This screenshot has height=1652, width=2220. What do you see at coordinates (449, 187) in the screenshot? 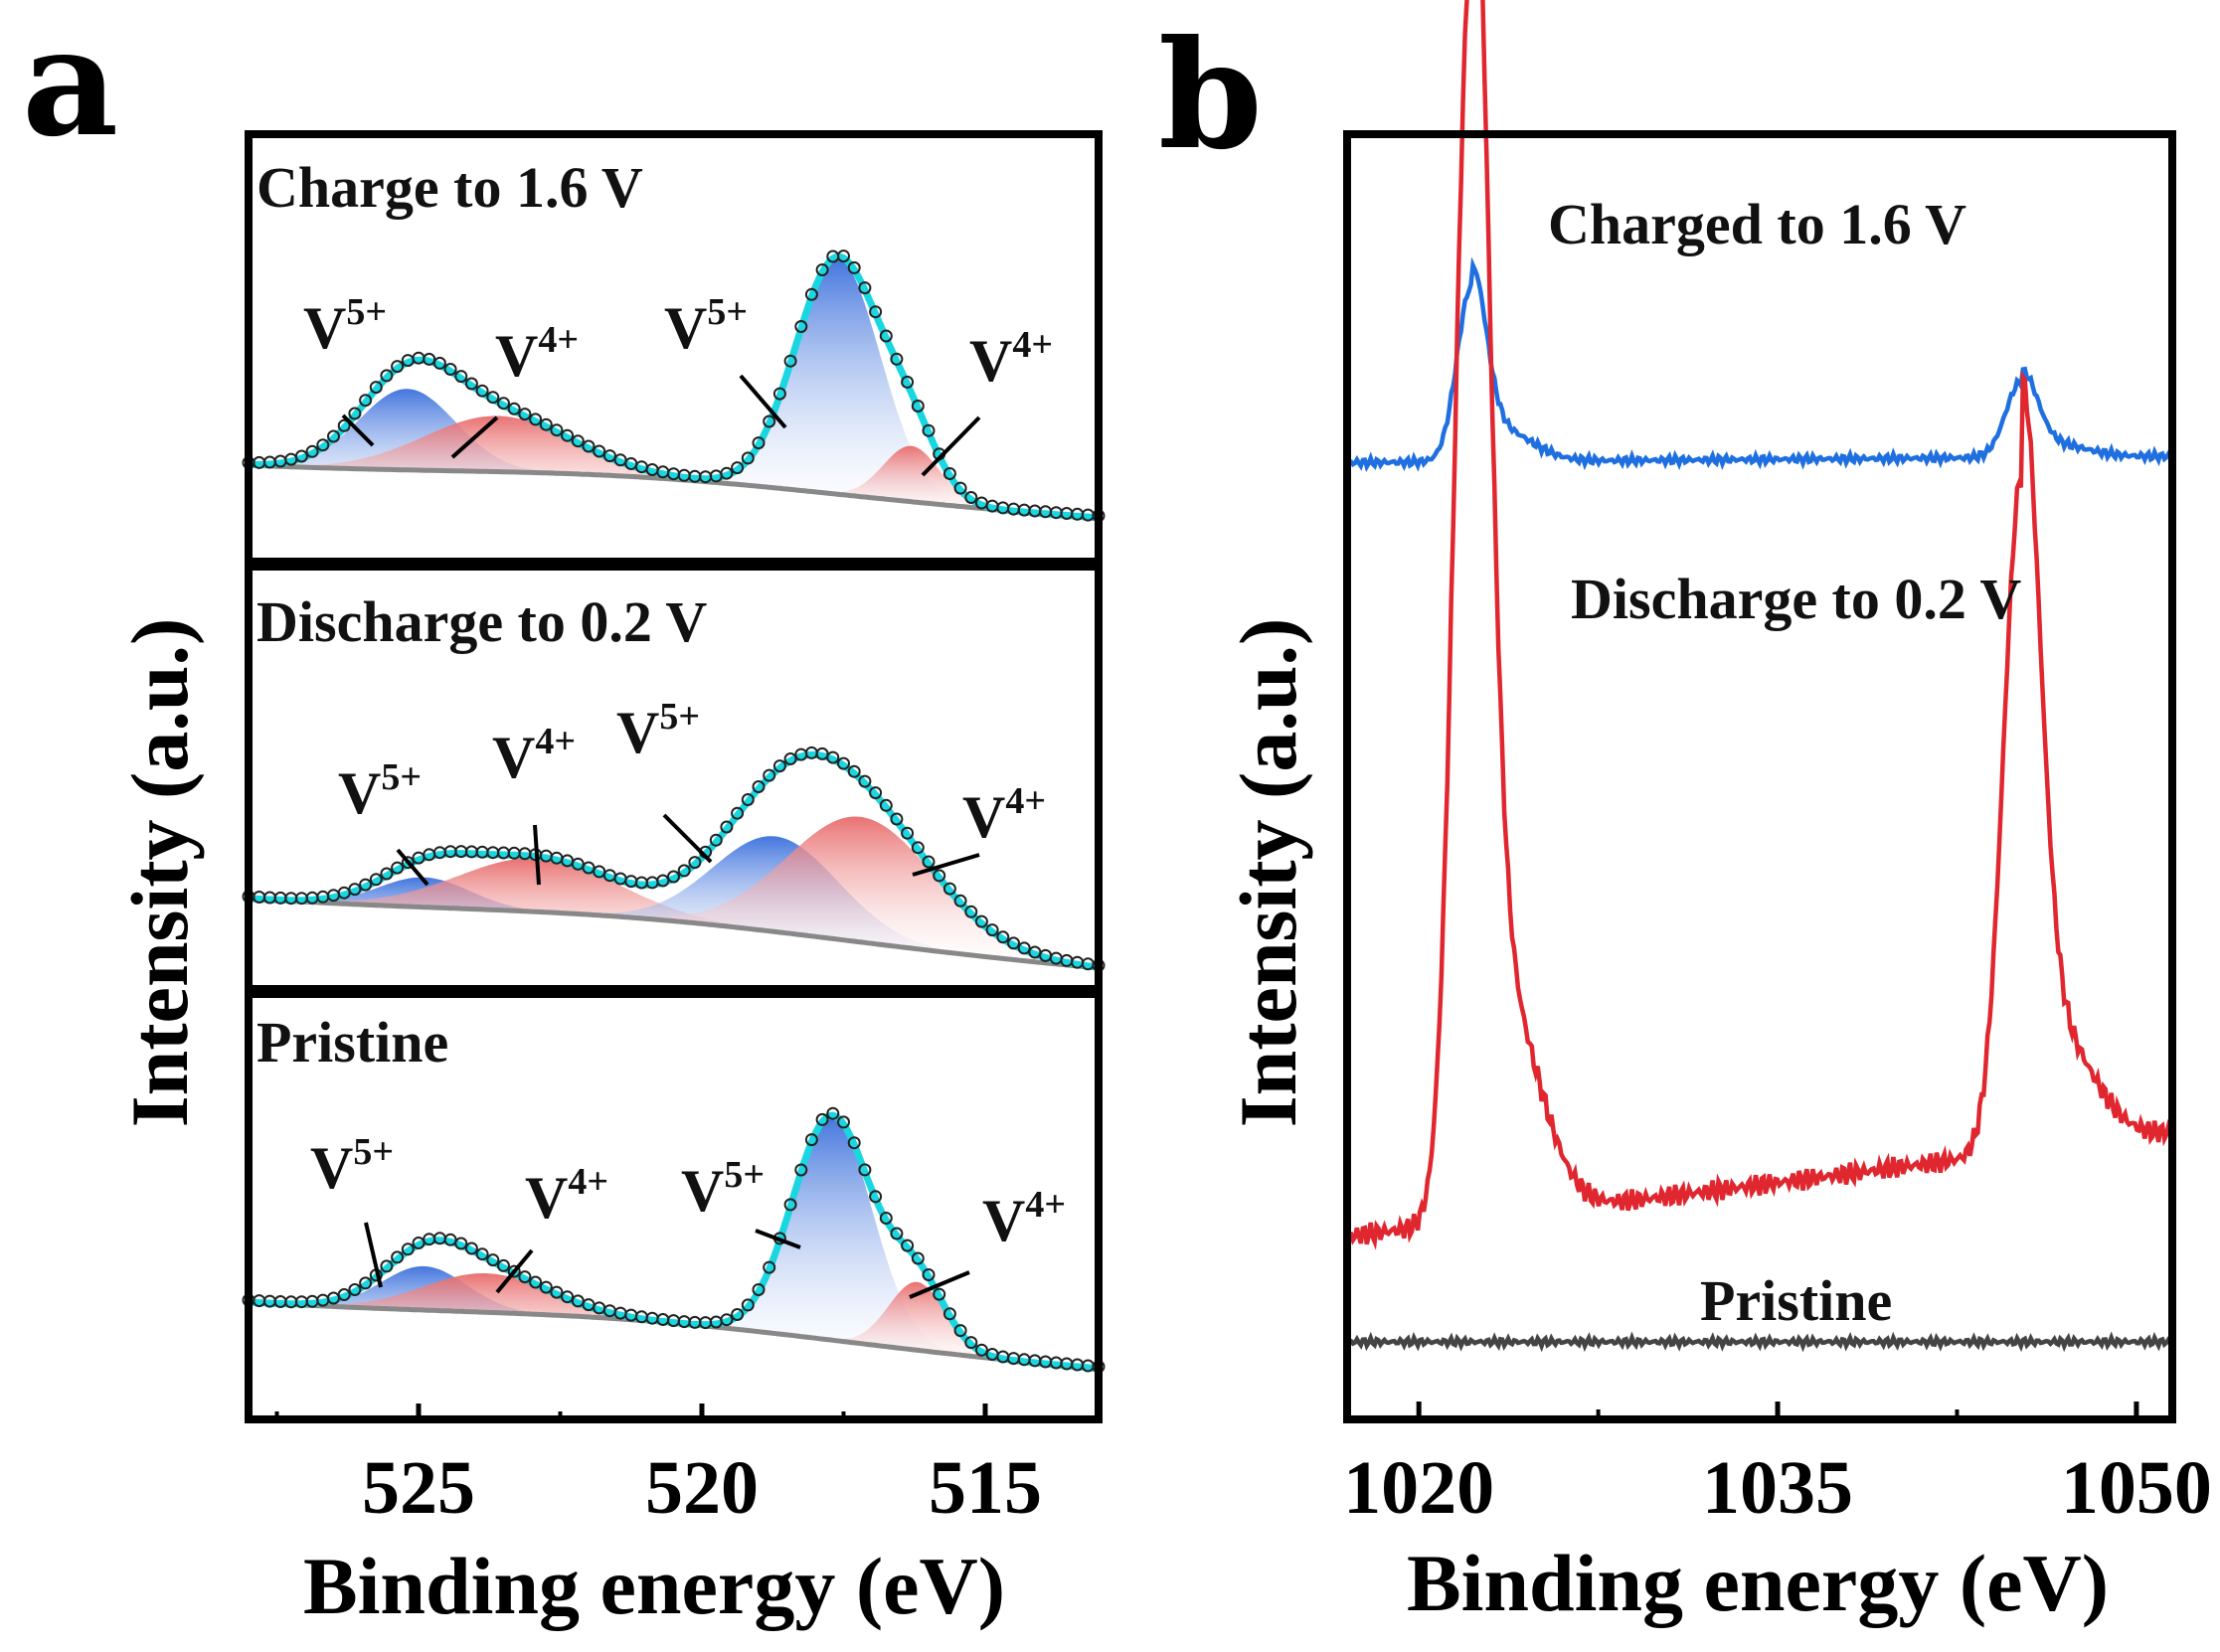
I see `panel-a-1-spectrum-title: Charge to 1.6 V` at bounding box center [449, 187].